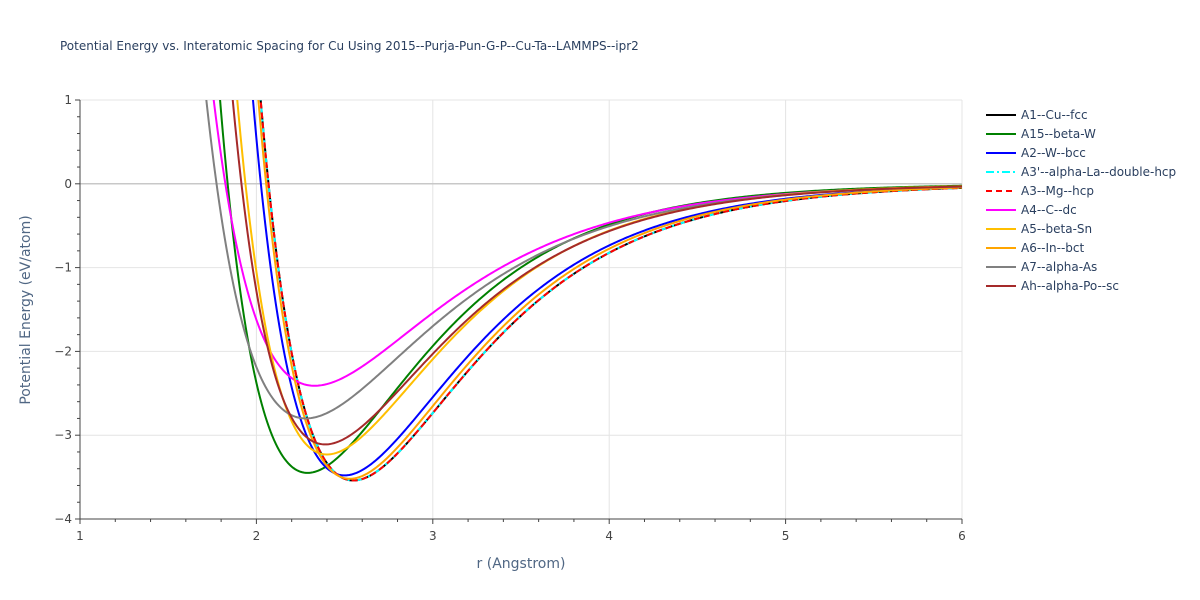 This screenshot has width=1200, height=600. Describe the element at coordinates (1057, 191) in the screenshot. I see `legend-label: A3--Mg--hcp` at that location.